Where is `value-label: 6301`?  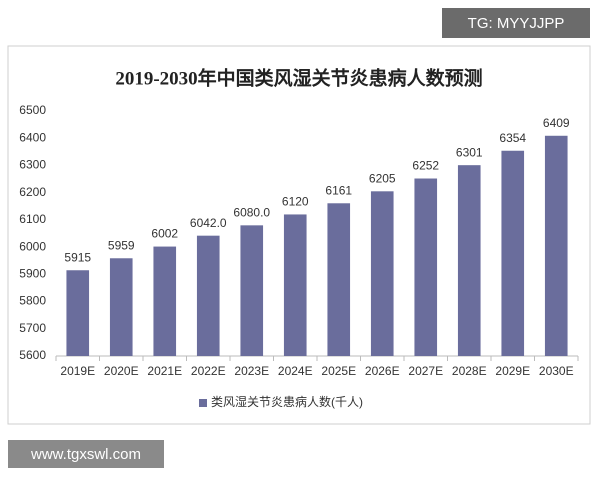 value-label: 6301 is located at coordinates (469, 152).